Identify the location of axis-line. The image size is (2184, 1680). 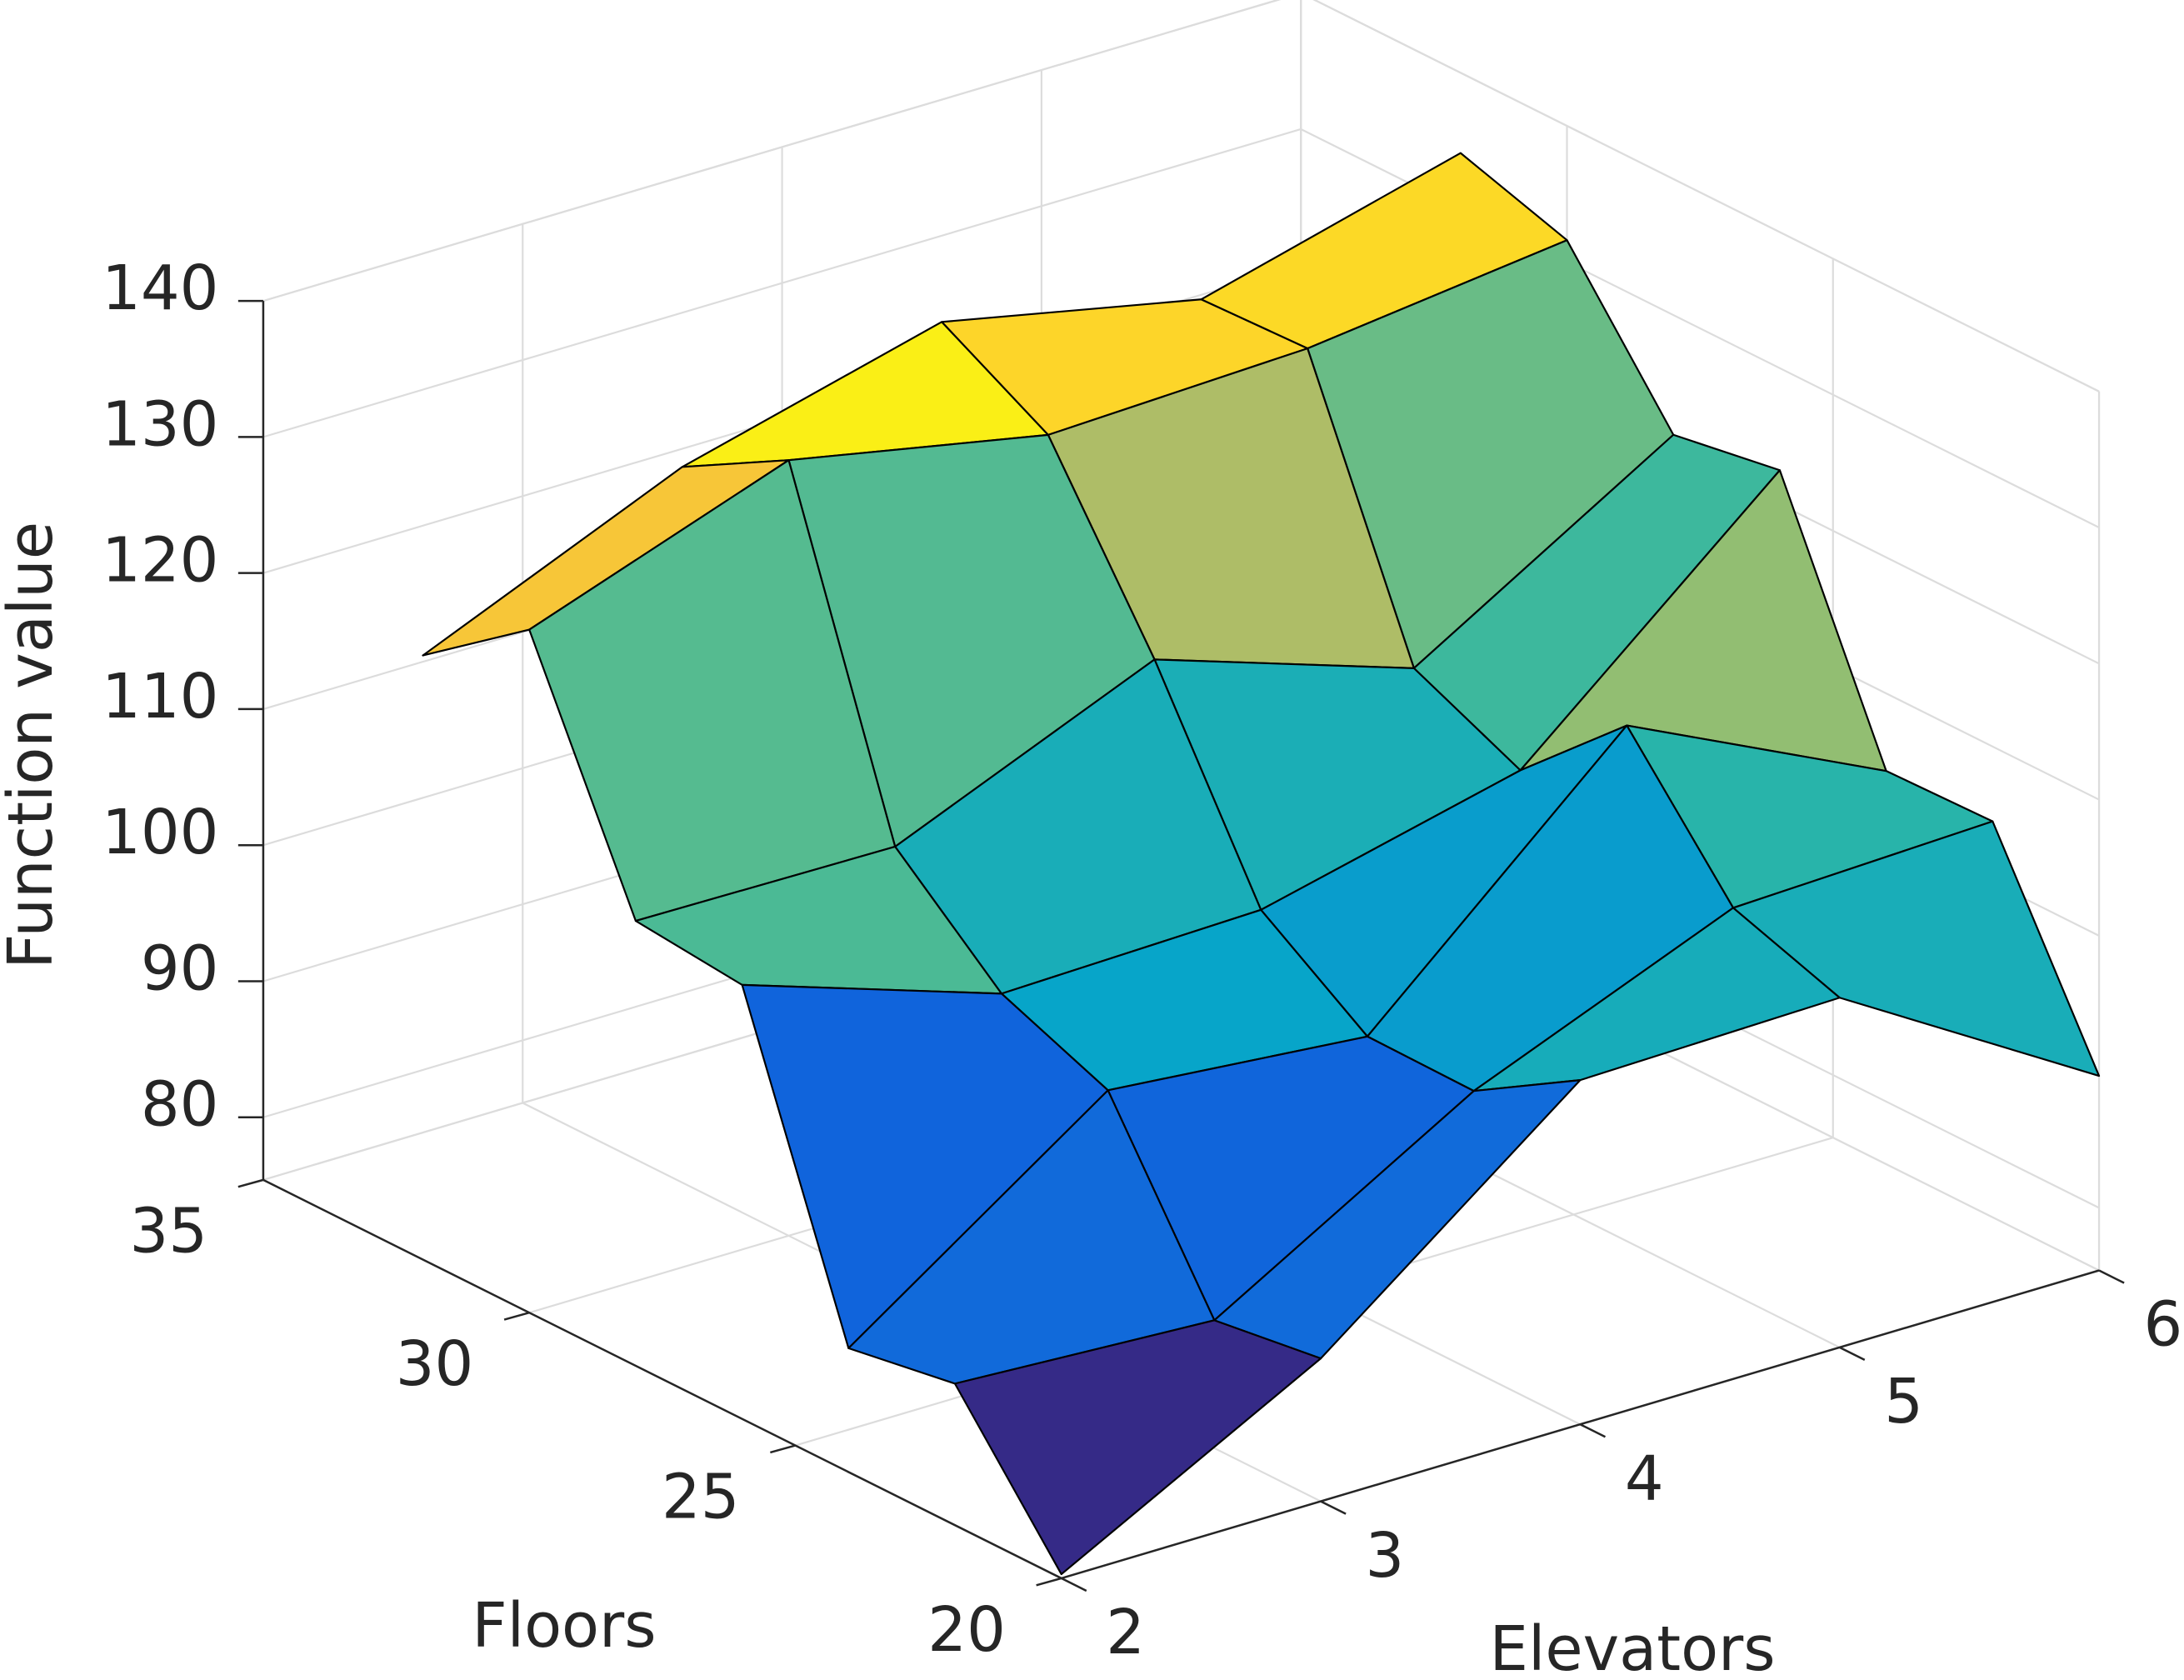
(662, 1379).